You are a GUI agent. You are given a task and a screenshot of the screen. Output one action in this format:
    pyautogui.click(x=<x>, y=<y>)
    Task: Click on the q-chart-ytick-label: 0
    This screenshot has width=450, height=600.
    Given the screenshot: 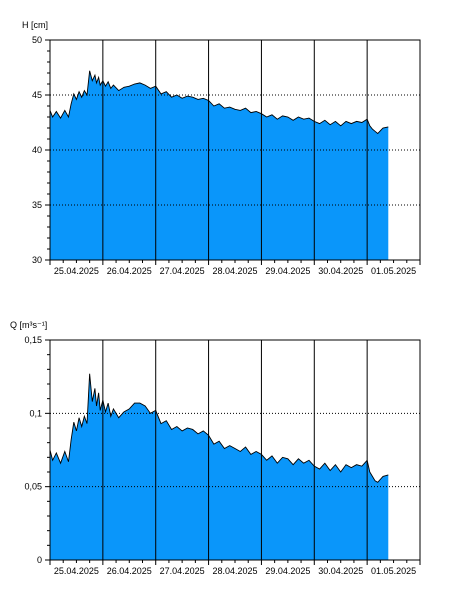 What is the action you would take?
    pyautogui.click(x=39, y=560)
    